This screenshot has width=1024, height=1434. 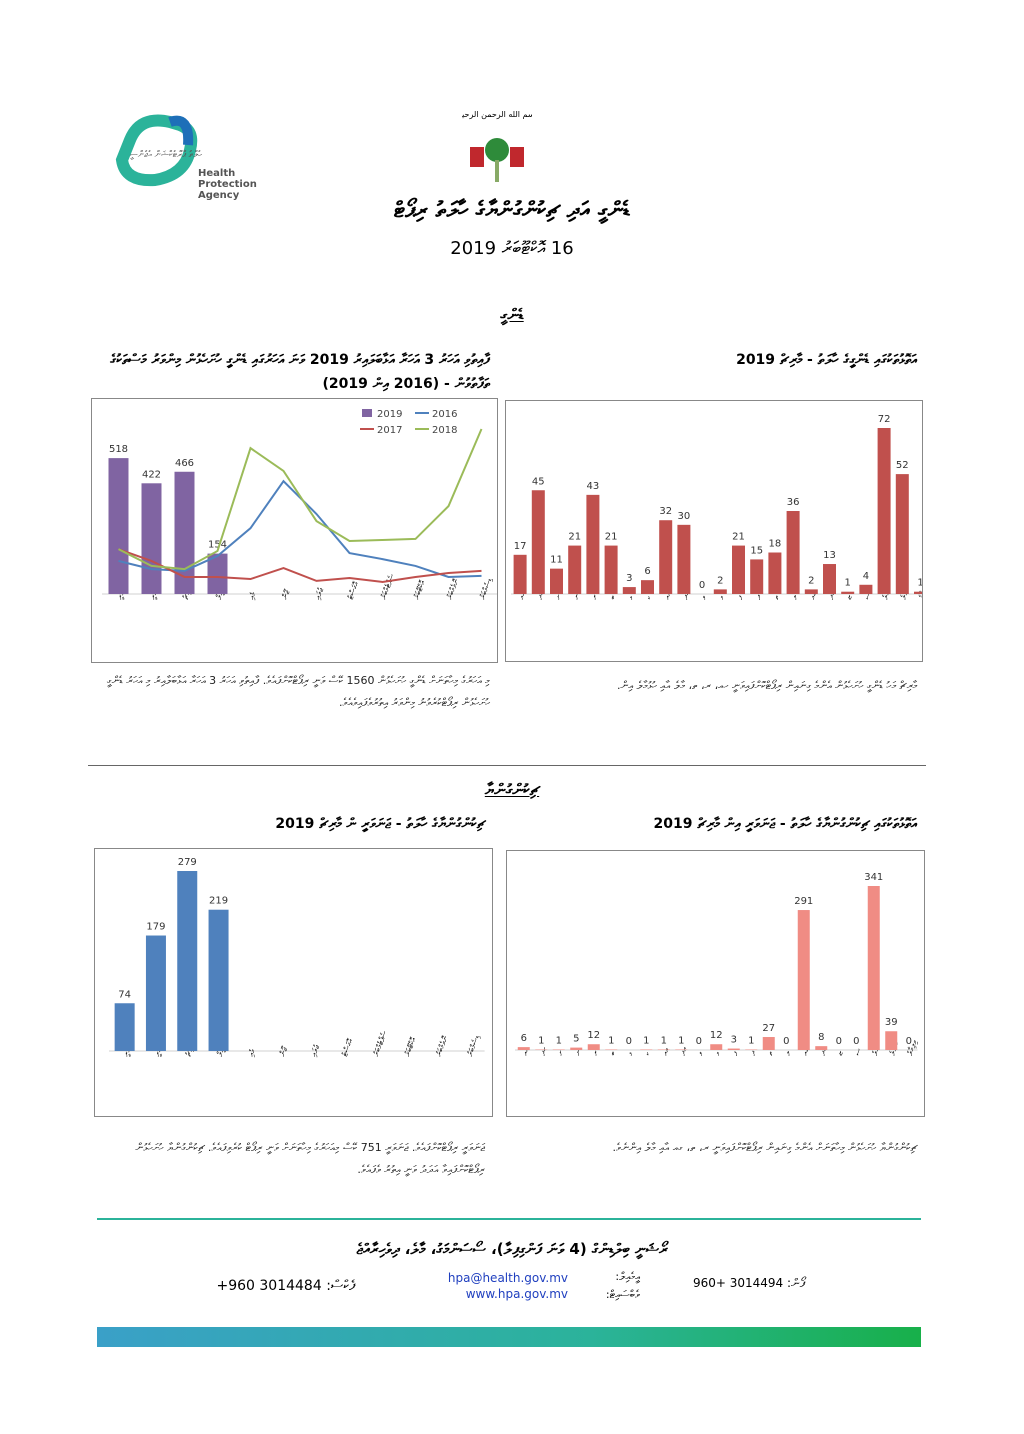 I want to click on value-label: 279, so click(x=187, y=862).